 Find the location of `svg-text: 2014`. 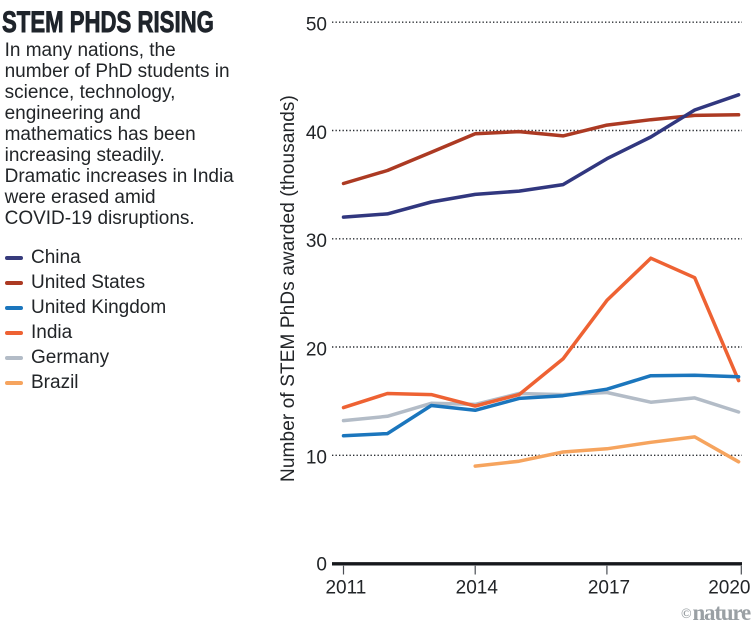

svg-text: 2014 is located at coordinates (477, 588).